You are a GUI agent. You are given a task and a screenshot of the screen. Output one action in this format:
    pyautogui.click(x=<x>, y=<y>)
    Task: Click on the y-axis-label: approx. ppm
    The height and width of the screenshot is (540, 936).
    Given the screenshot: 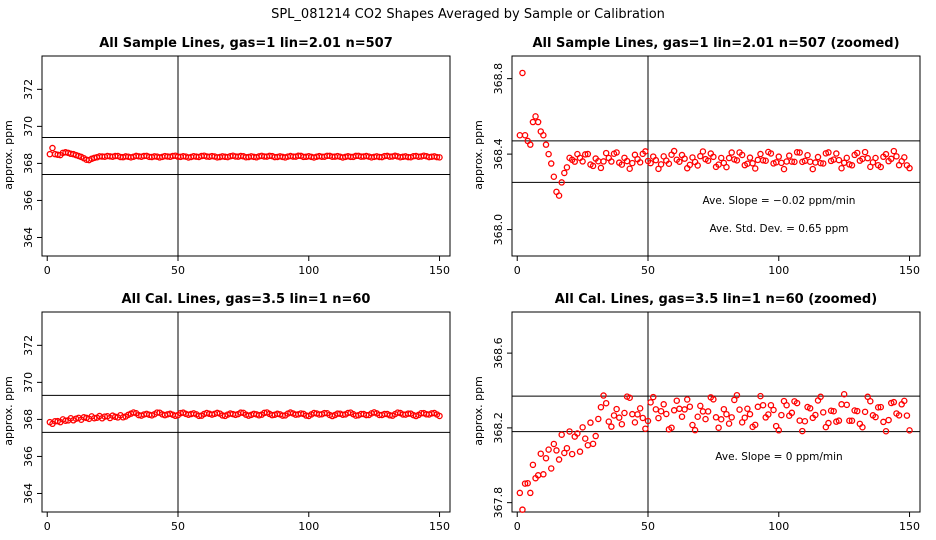 What is the action you would take?
    pyautogui.click(x=8, y=155)
    